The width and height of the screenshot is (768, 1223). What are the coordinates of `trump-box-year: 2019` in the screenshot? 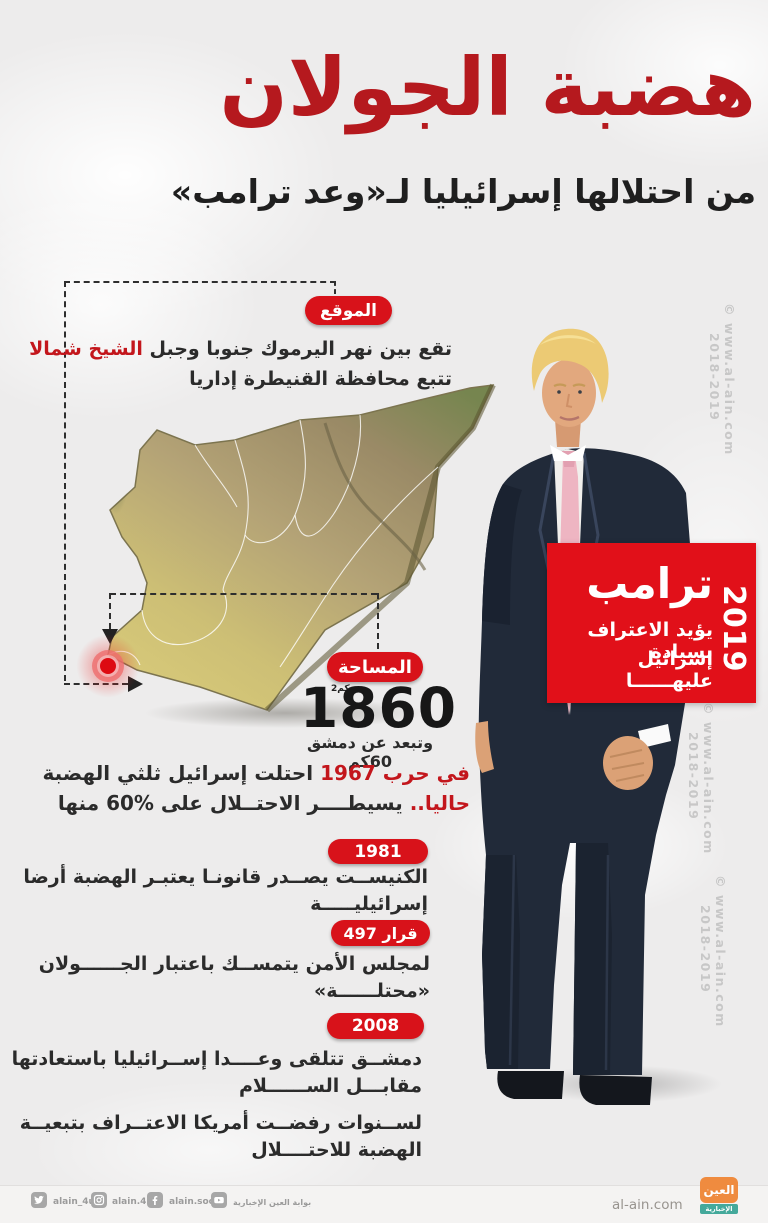 It's located at (733, 629).